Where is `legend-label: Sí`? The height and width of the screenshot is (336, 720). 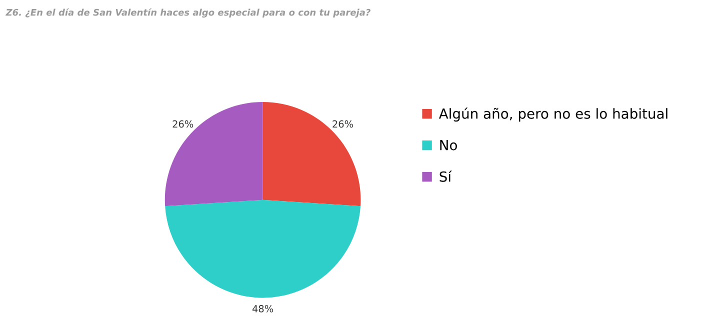
legend-label: Sí is located at coordinates (446, 176).